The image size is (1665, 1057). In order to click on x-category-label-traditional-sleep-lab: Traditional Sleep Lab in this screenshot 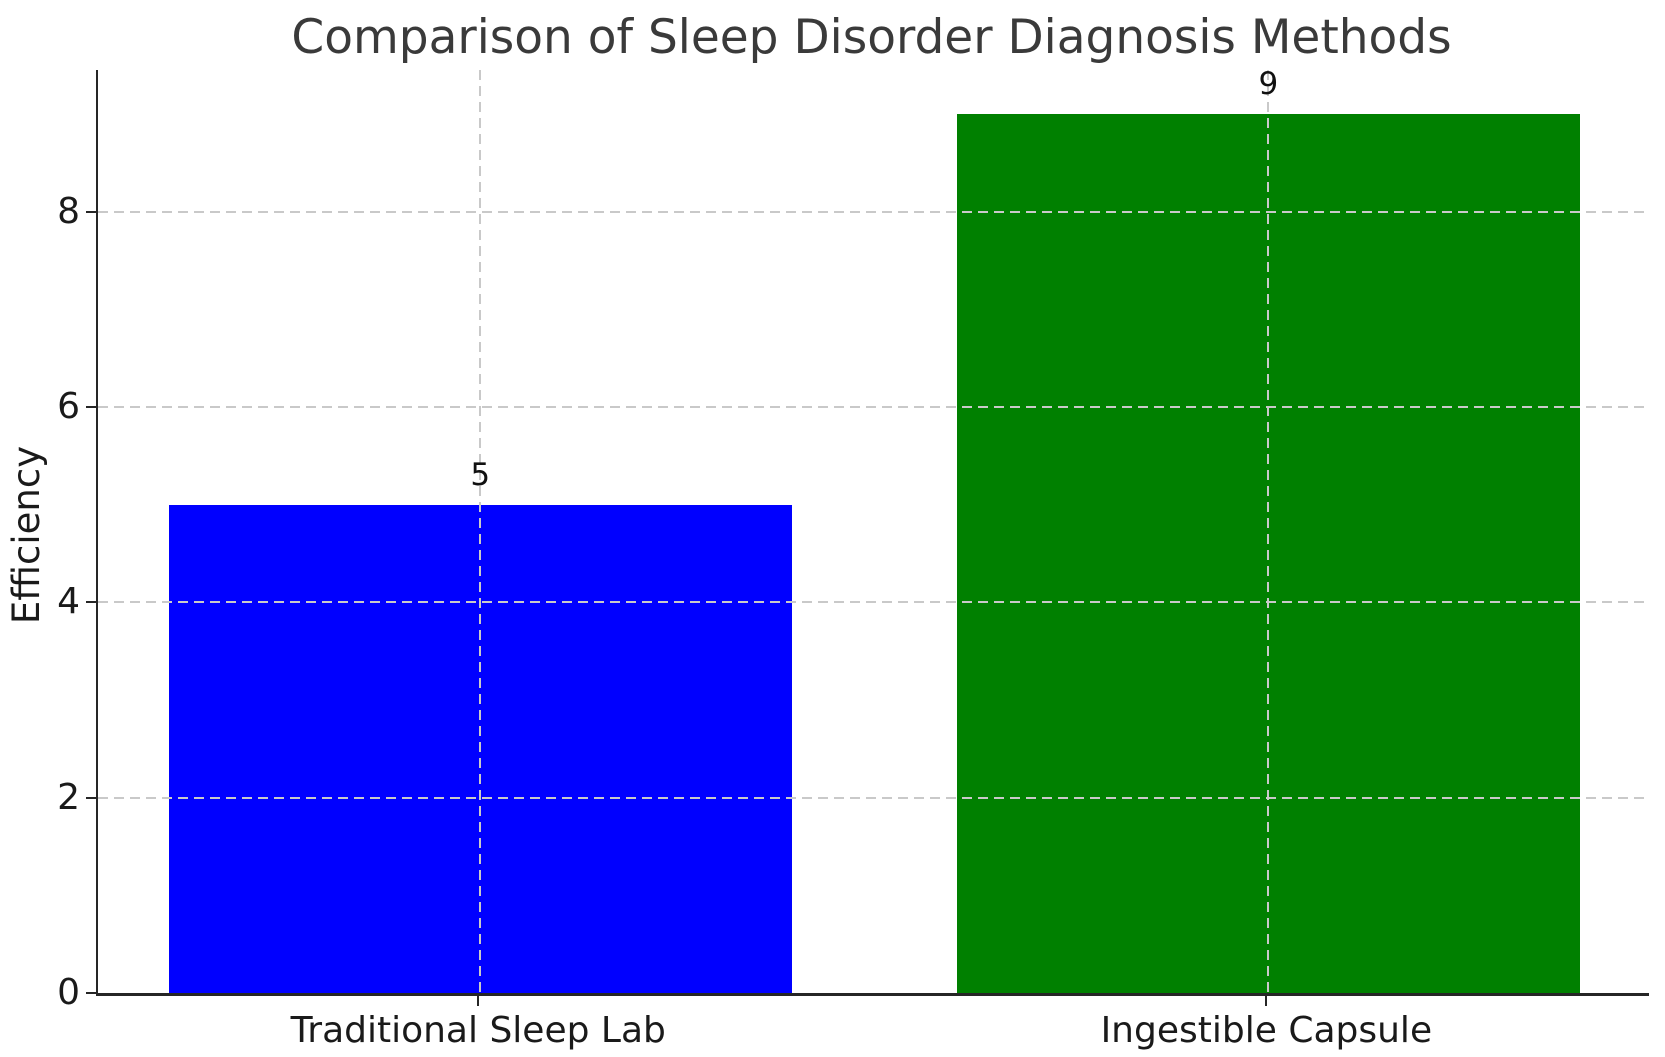, I will do `click(478, 1030)`.